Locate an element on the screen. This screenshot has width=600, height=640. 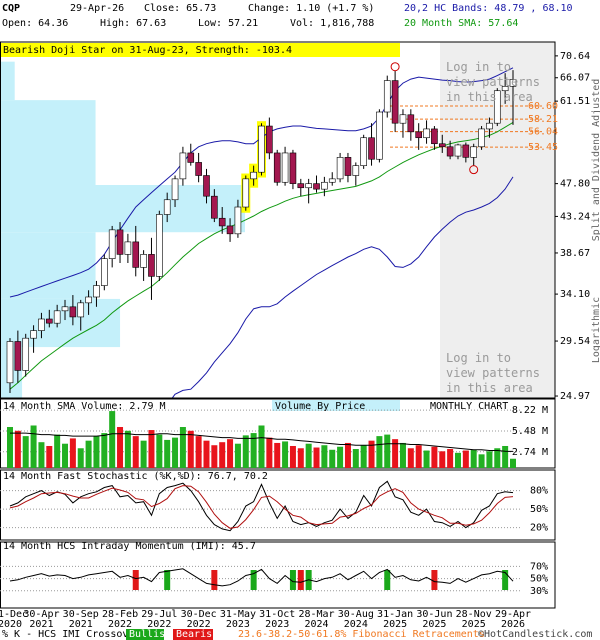
pattern-circle is located at coordinates (395, 67).